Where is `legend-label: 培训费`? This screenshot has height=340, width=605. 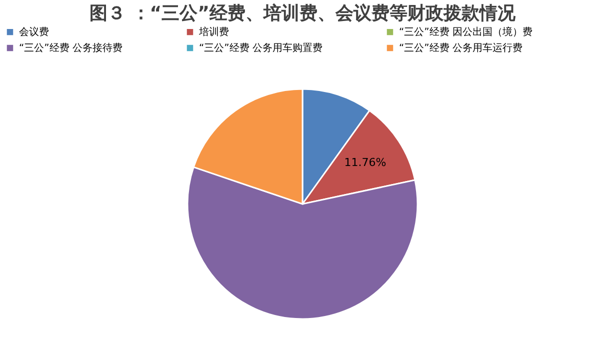
legend-label: 培训费 is located at coordinates (213, 32).